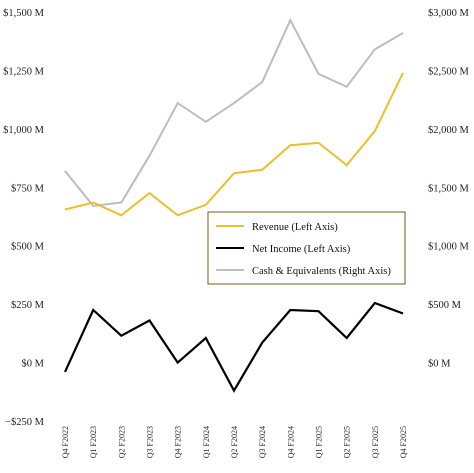  I want to click on x-tick-label: Q3 F2023, so click(150, 442).